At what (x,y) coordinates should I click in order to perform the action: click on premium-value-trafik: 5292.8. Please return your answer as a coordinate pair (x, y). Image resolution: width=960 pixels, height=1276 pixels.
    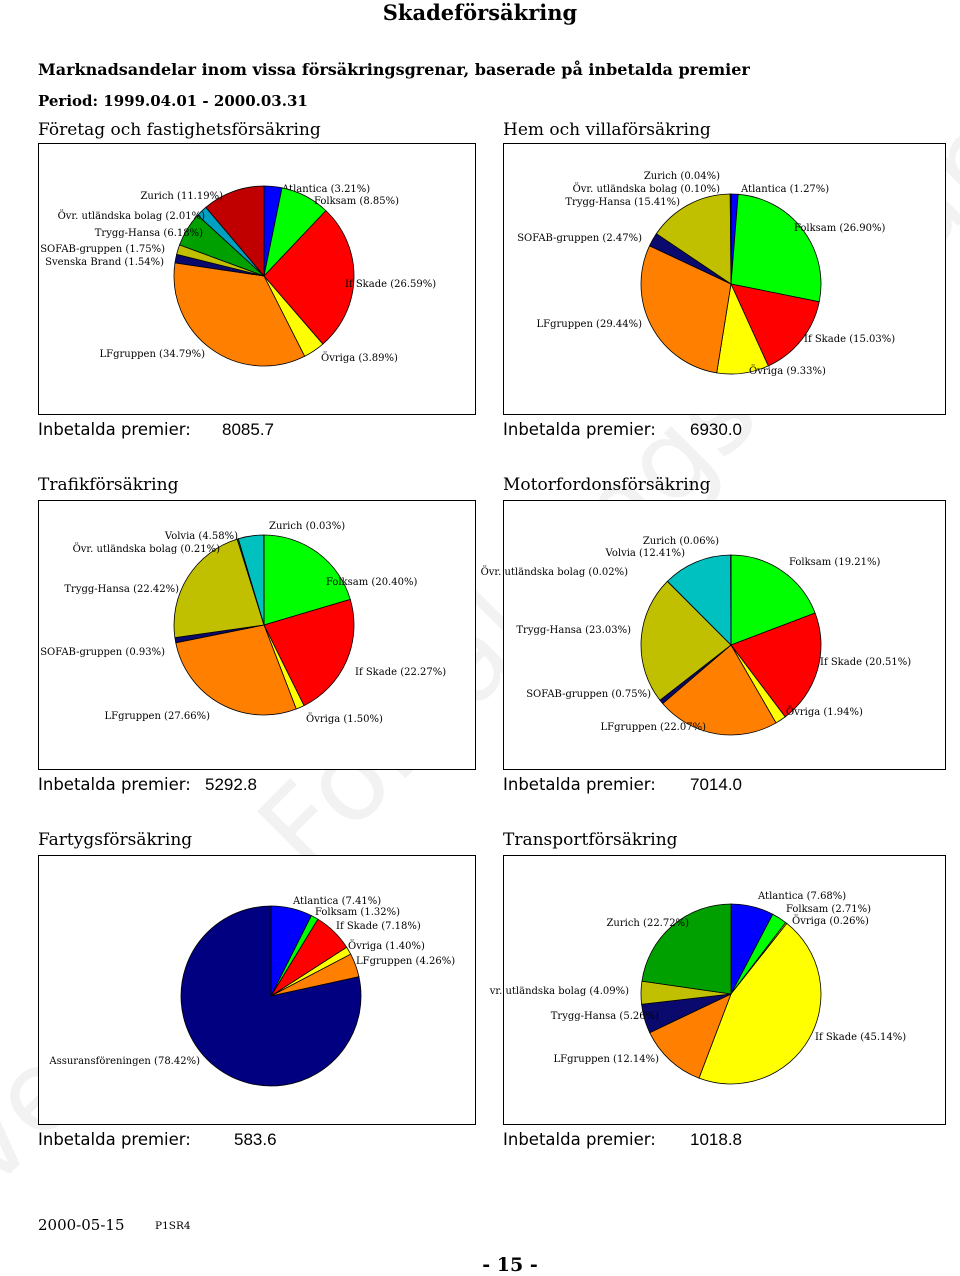
    Looking at the image, I should click on (231, 784).